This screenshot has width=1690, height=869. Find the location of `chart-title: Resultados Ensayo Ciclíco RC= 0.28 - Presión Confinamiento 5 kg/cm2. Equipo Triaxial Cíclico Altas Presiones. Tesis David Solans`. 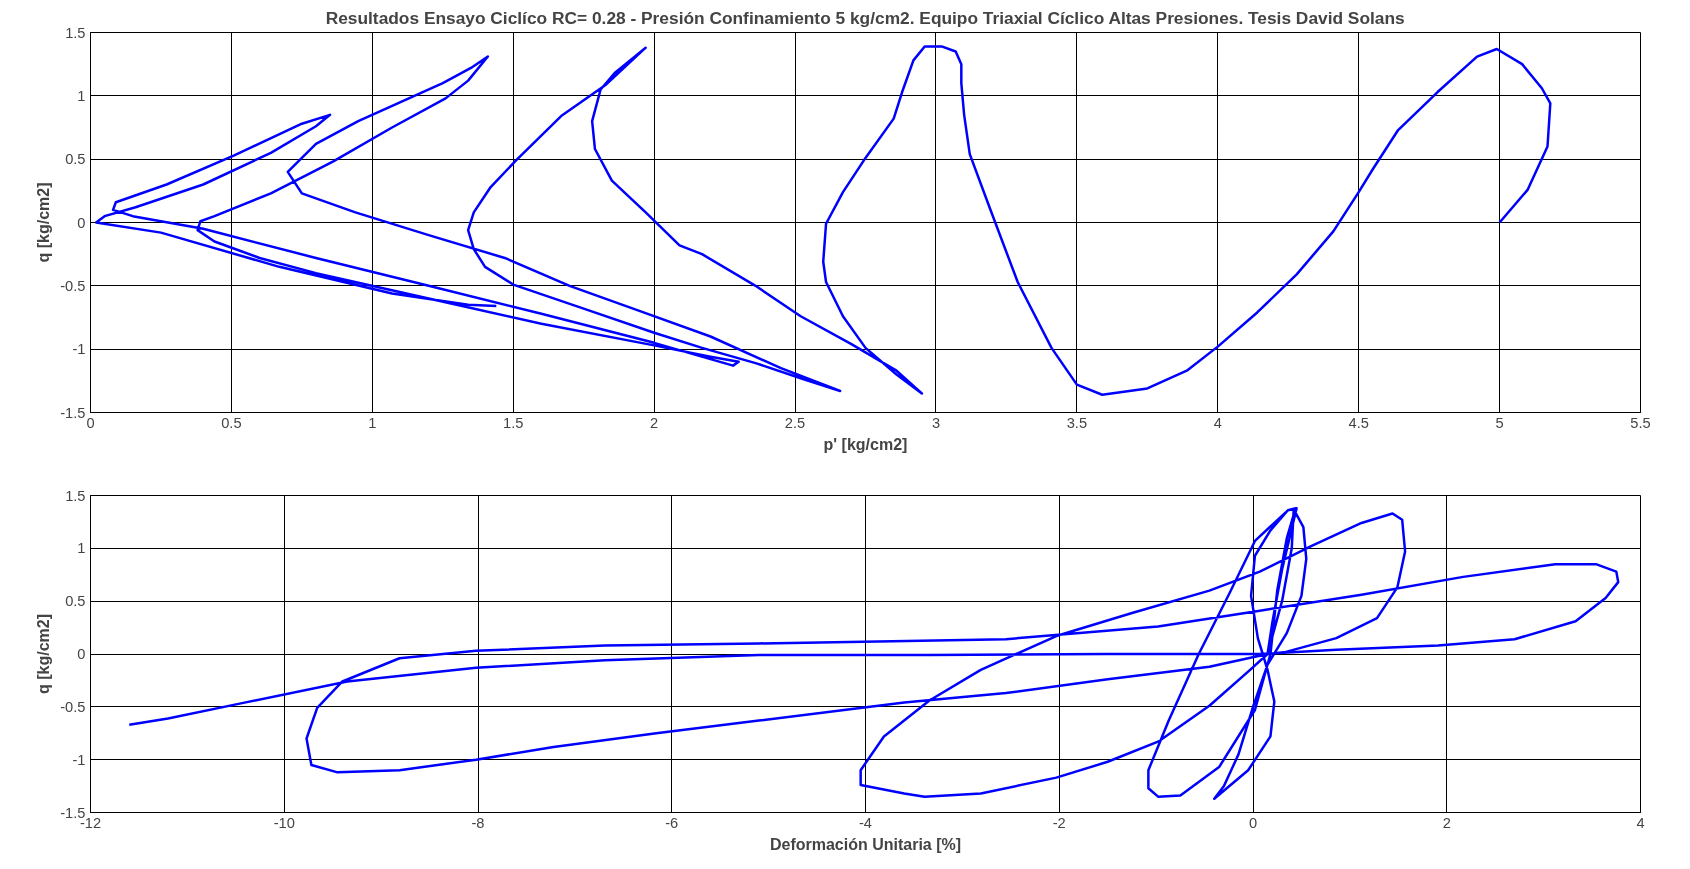

chart-title: Resultados Ensayo Ciclíco RC= 0.28 - Presión Confinamiento 5 kg/cm2. Equipo Triaxial Cíclico Altas Presiones. Tesis David Solans is located at coordinates (865, 17).